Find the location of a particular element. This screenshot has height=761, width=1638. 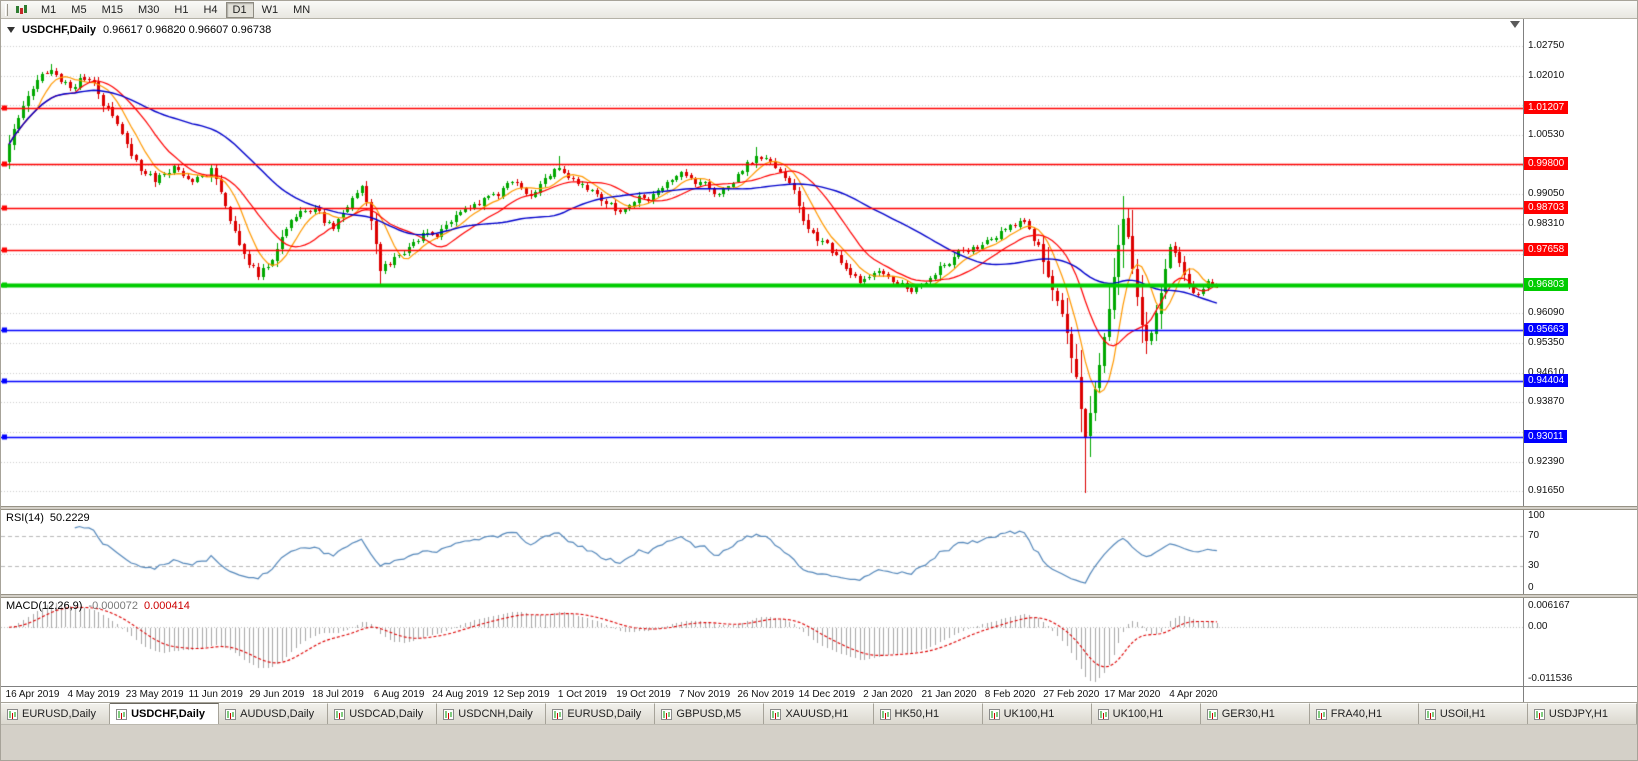

price-level-badge: 0.93011 is located at coordinates (1546, 436).